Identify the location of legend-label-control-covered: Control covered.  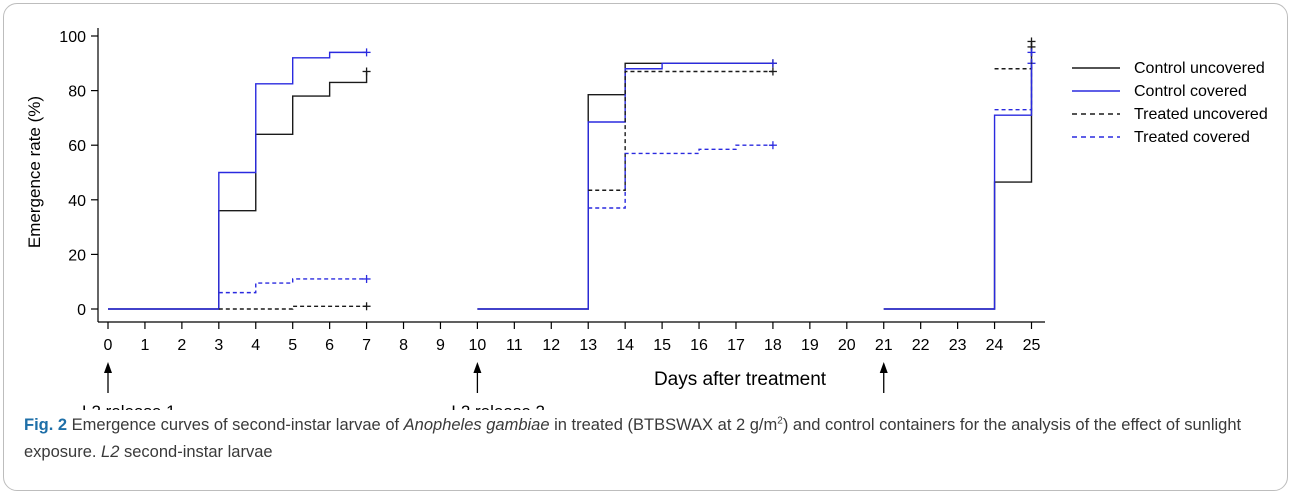
(1190, 91).